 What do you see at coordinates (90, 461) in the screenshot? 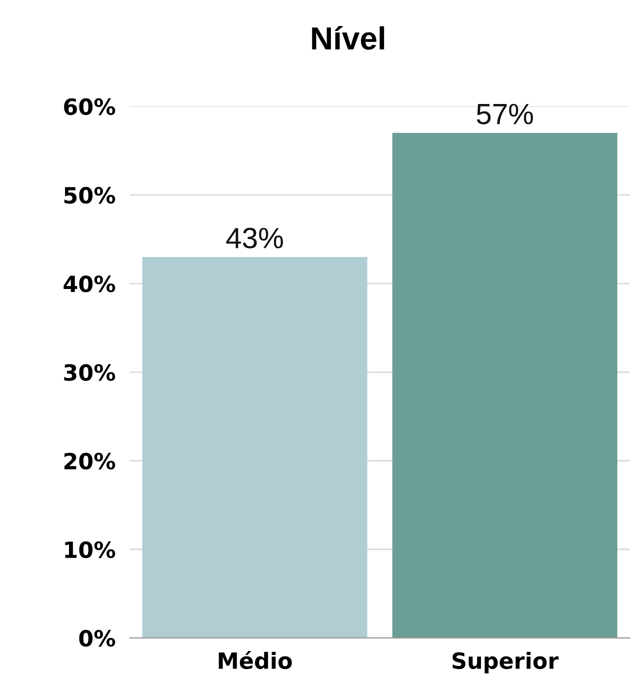
I see `y-tick-label: 20%` at bounding box center [90, 461].